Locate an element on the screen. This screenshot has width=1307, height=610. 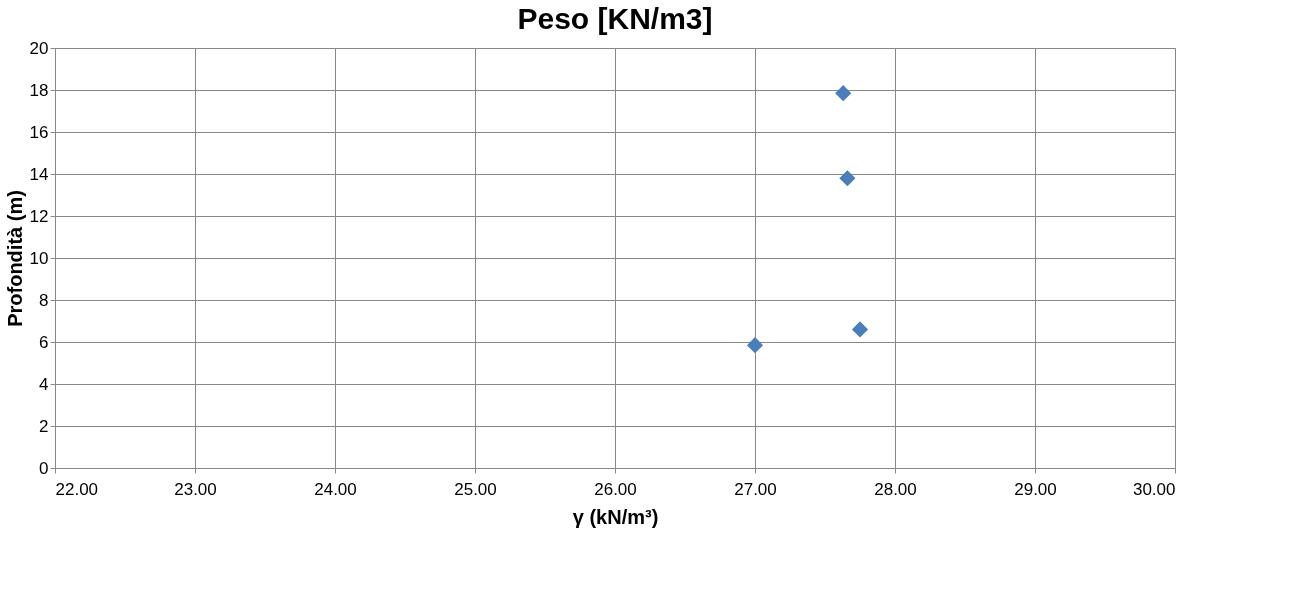
y-axis-title: Profondità (m) is located at coordinates (14, 258).